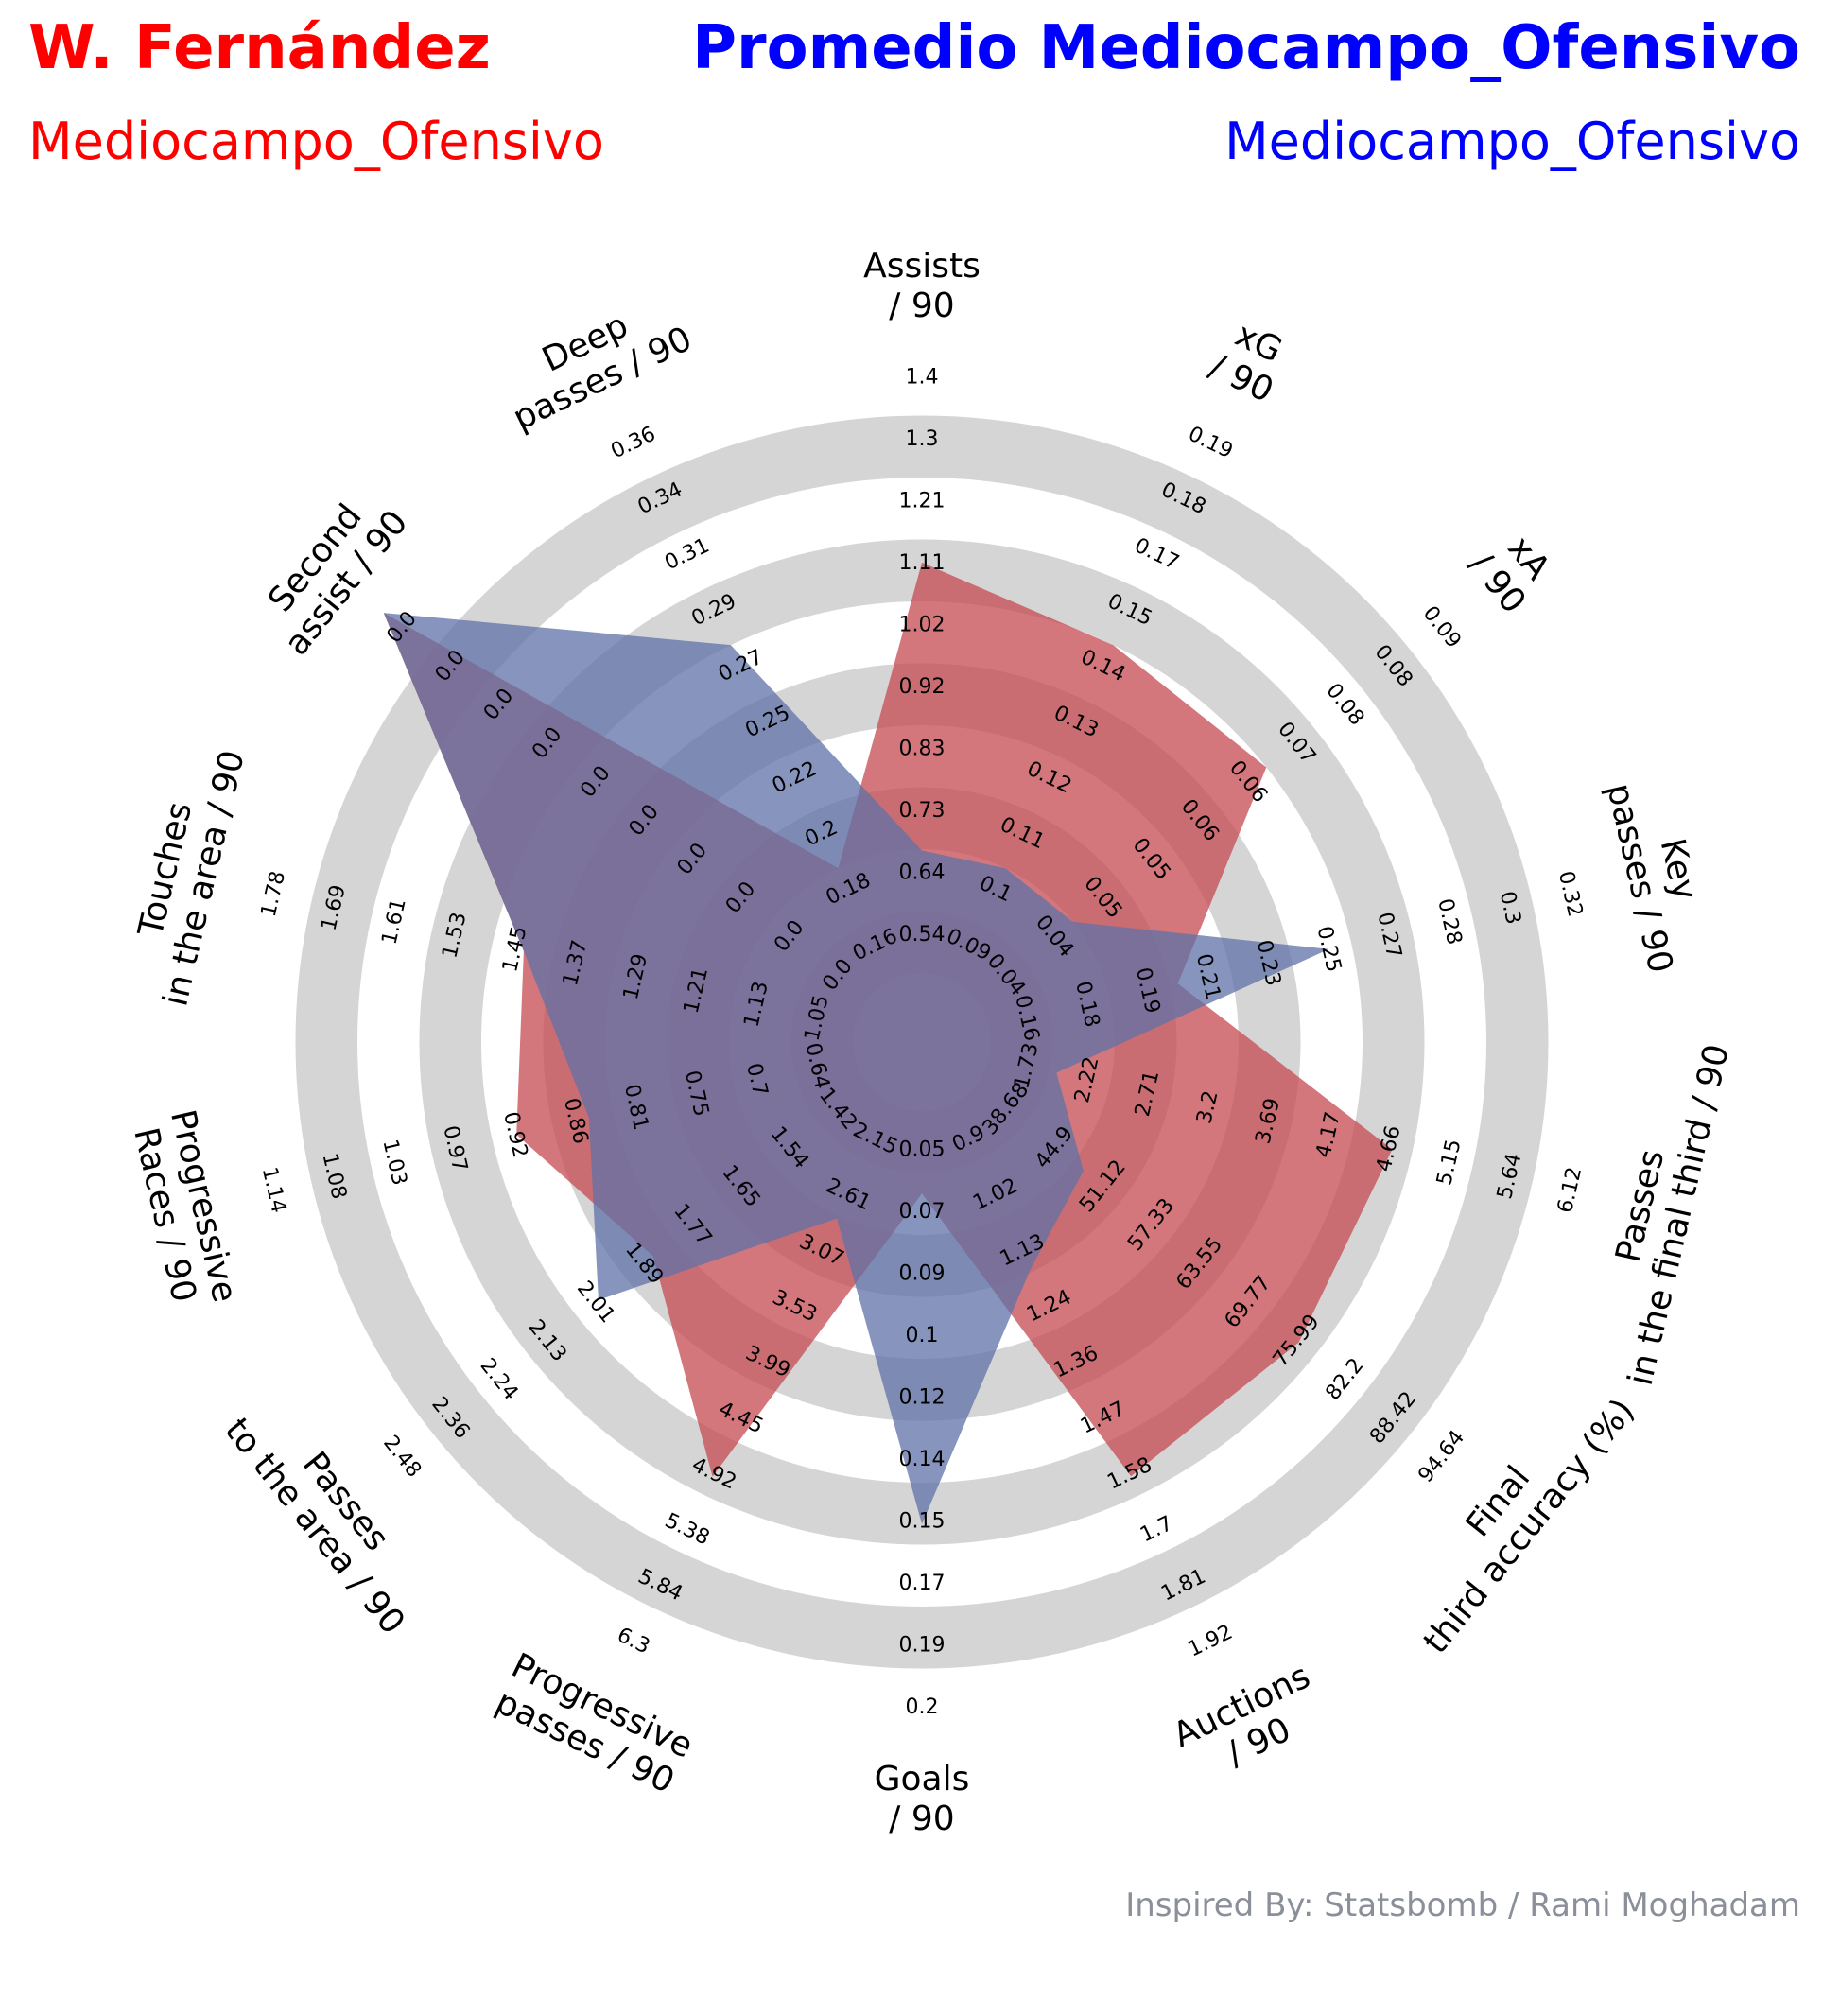  I want to click on parameter-label-line: Assists, so click(922, 266).